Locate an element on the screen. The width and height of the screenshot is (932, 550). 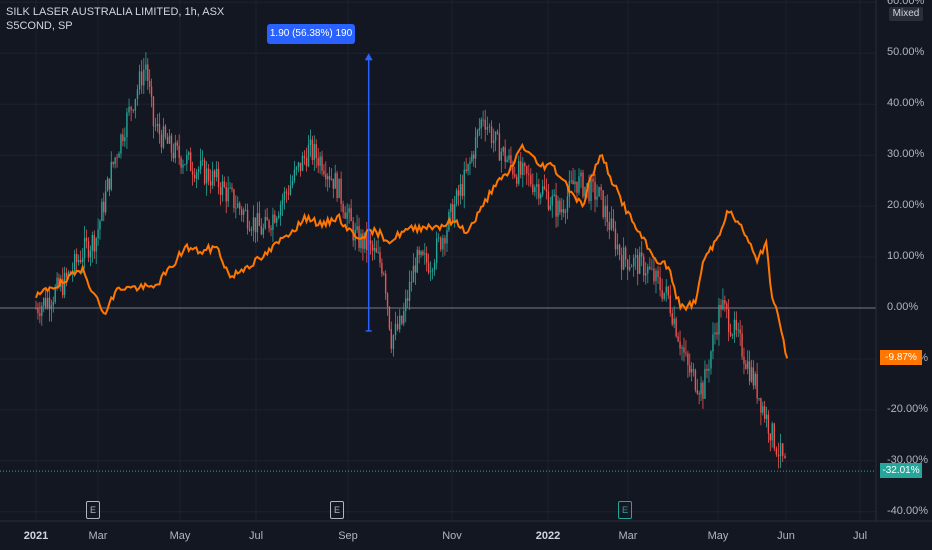
time-axis-tick-label: Nov is located at coordinates (452, 536).